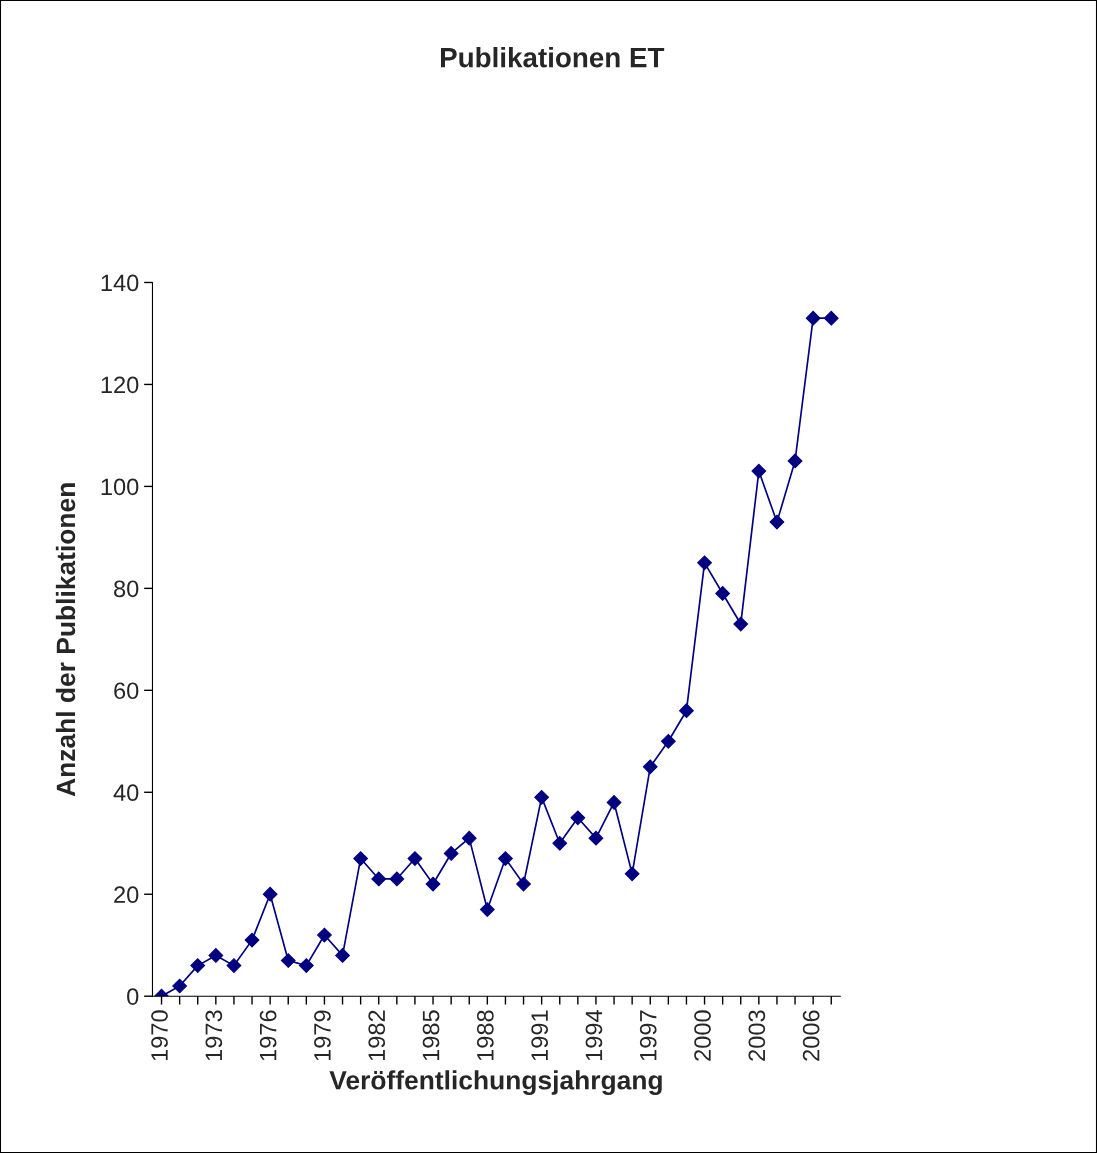  I want to click on y-tick-label: 40, so click(126, 793).